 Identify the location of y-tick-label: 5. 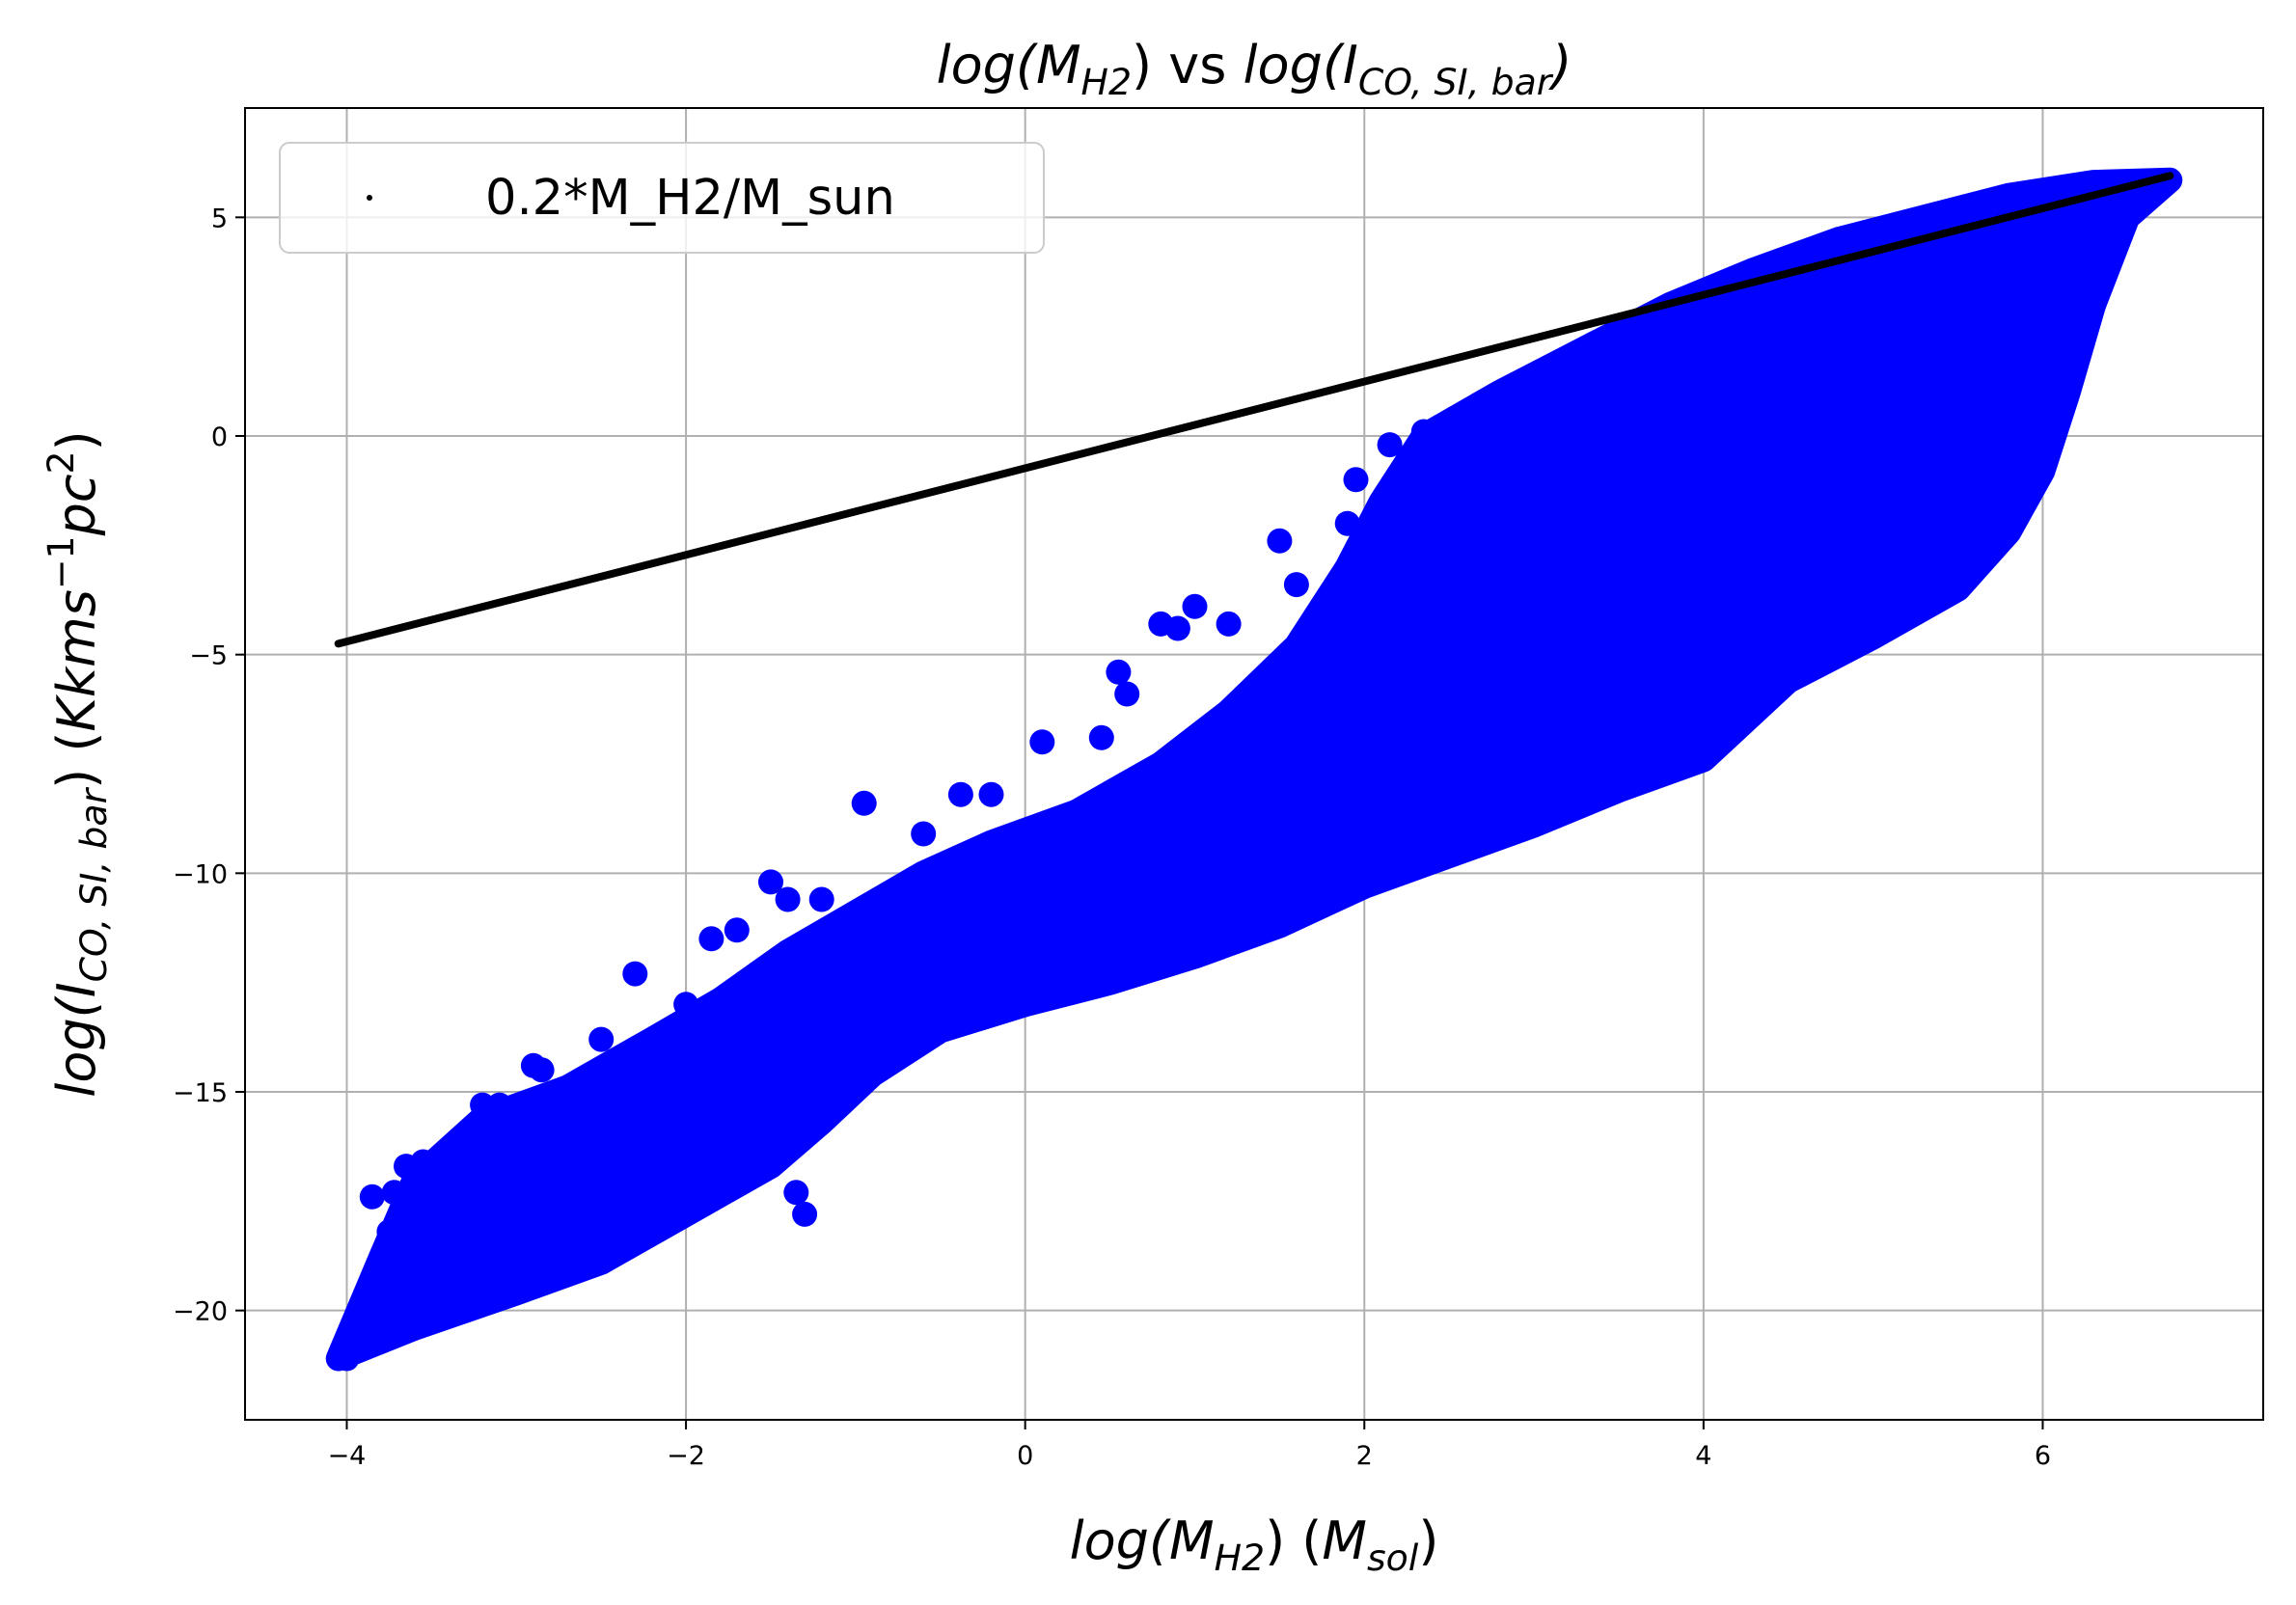
(219, 219).